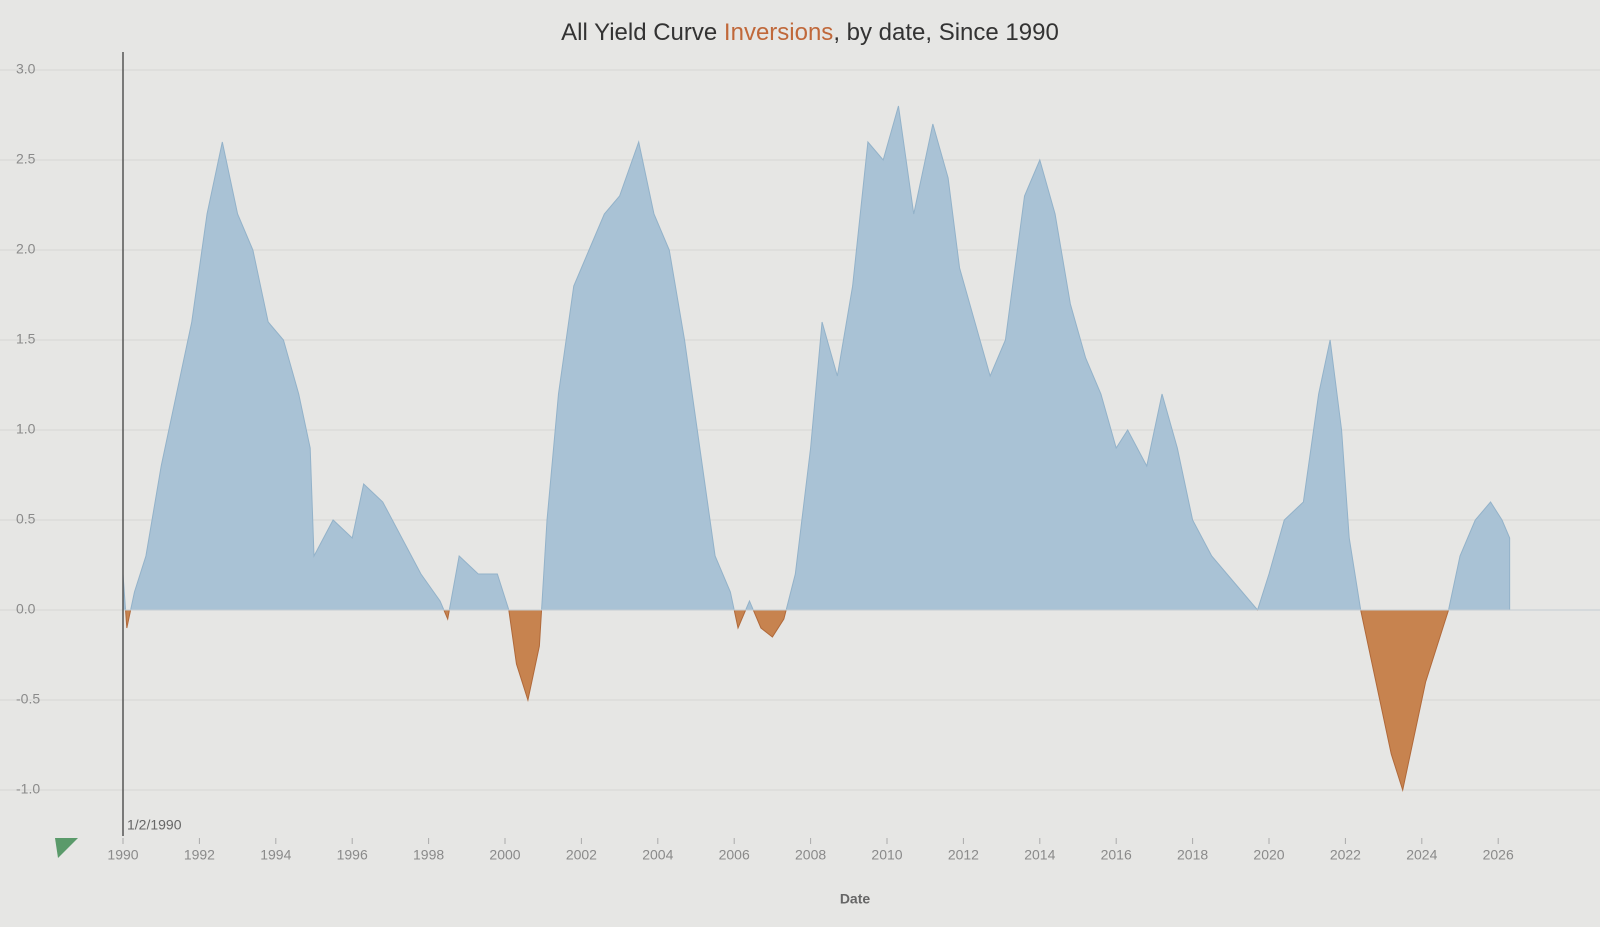 Image resolution: width=1600 pixels, height=927 pixels. Describe the element at coordinates (855, 899) in the screenshot. I see `x-axis-label: Date` at that location.